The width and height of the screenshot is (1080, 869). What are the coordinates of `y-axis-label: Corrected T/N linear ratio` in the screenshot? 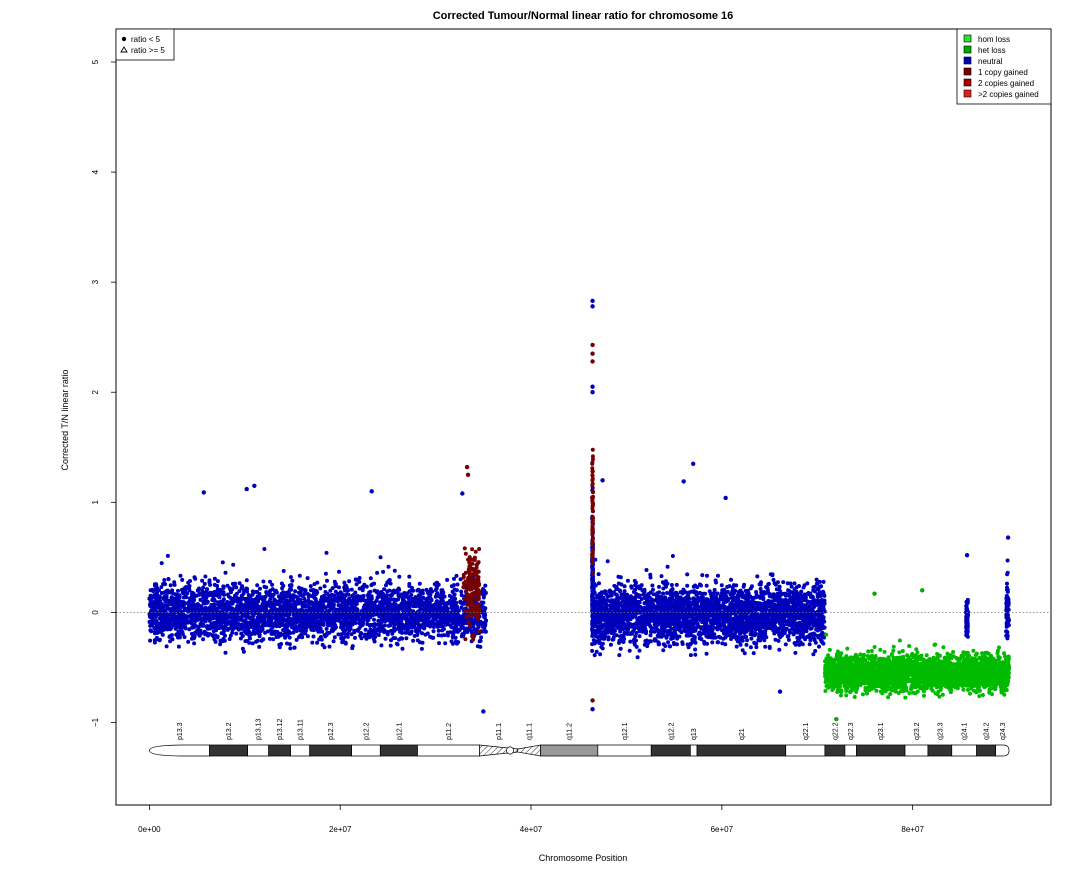 It's located at (65, 420).